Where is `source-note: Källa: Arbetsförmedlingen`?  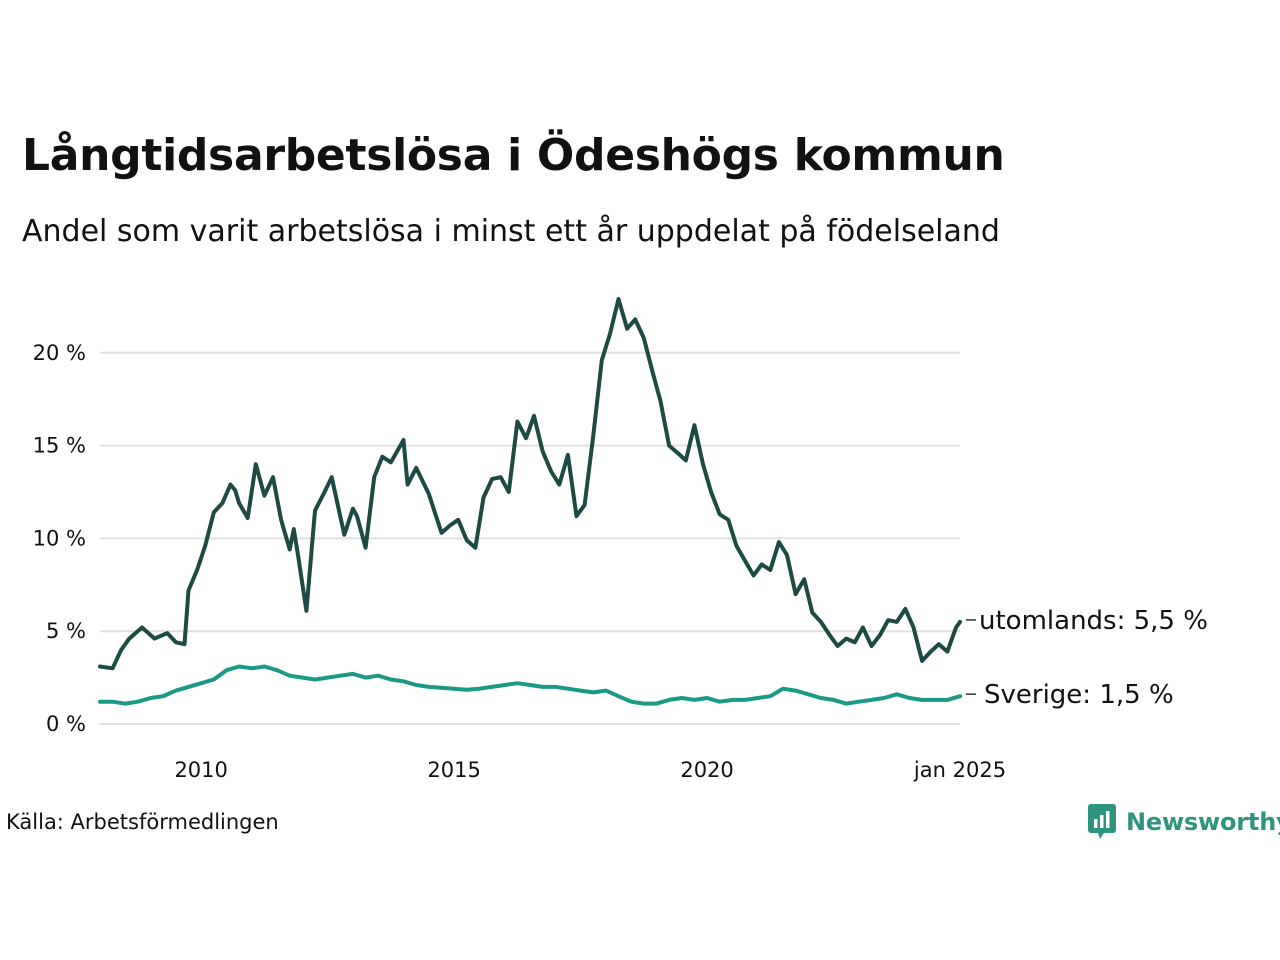 source-note: Källa: Arbetsförmedlingen is located at coordinates (142, 822).